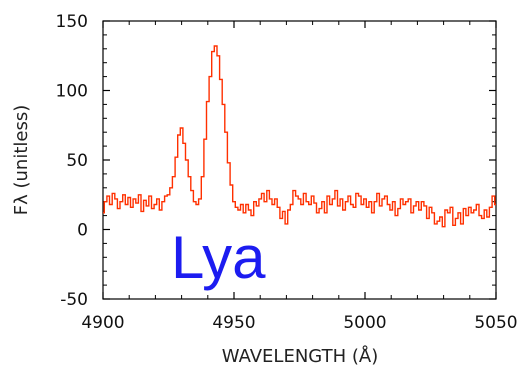  I want to click on x-tick-label: 5050, so click(495, 323).